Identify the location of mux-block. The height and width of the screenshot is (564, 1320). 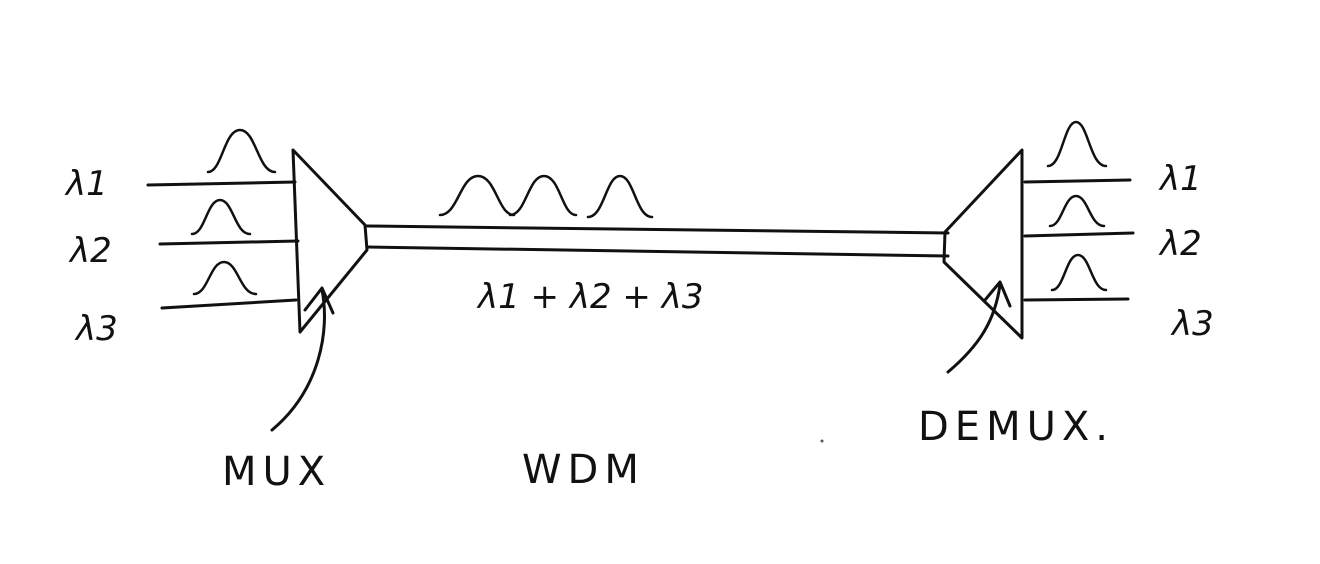
(330, 241).